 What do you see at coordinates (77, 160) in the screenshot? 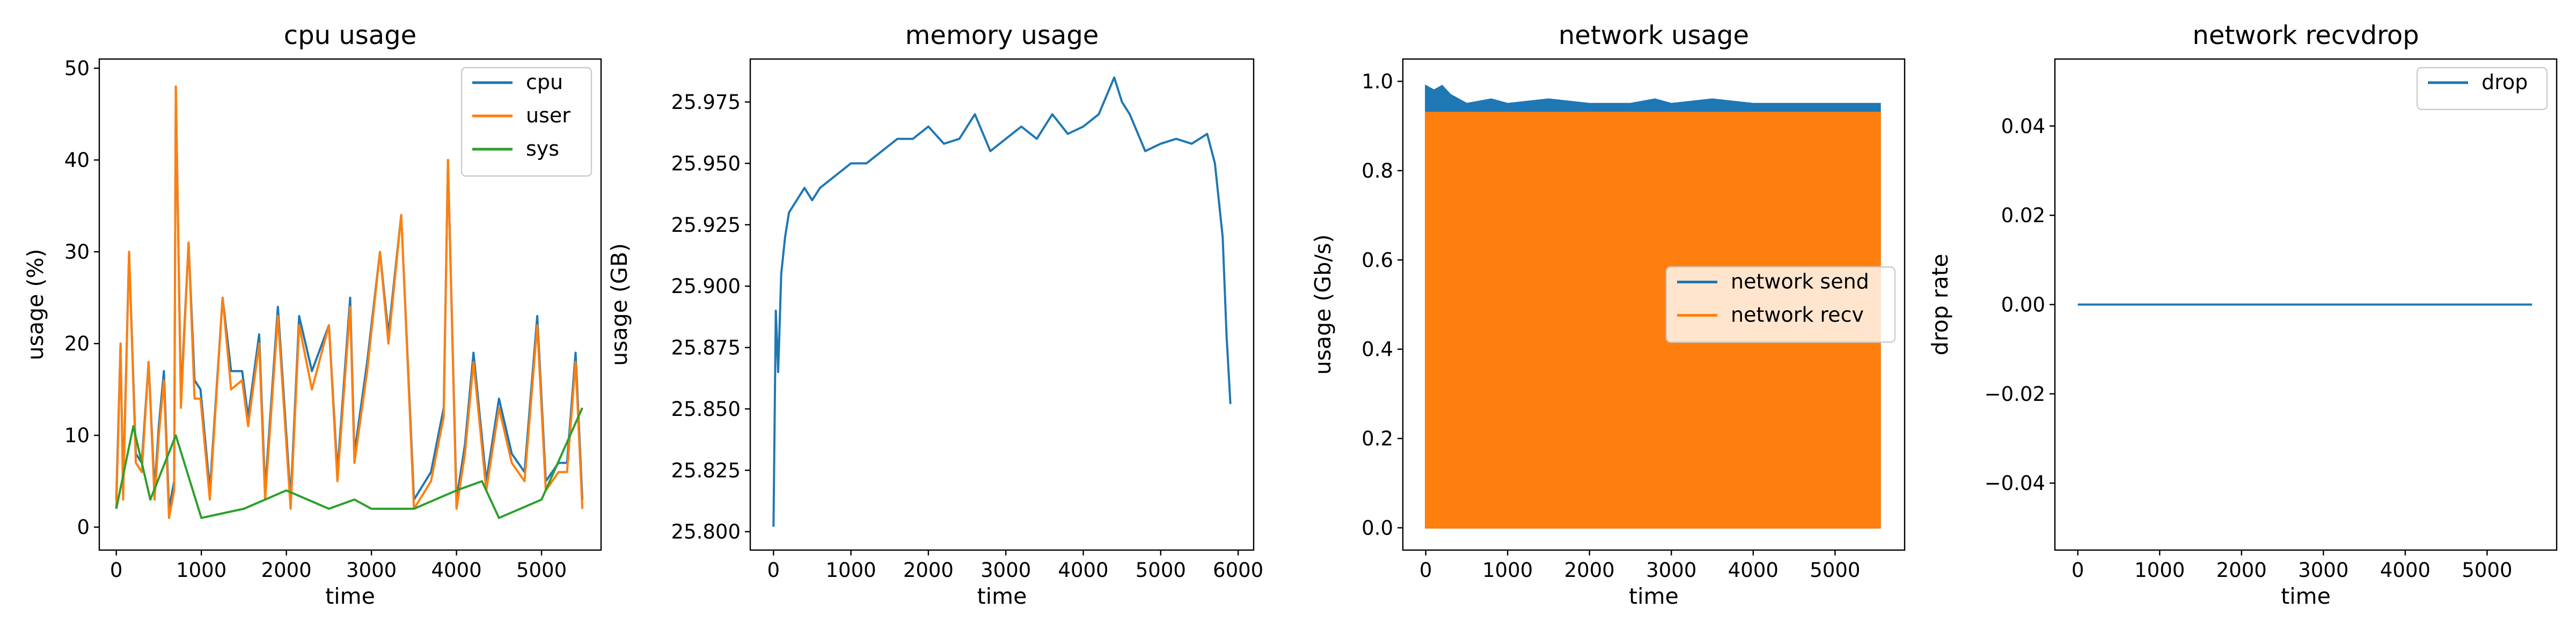
I see `y-tick-label: 40` at bounding box center [77, 160].